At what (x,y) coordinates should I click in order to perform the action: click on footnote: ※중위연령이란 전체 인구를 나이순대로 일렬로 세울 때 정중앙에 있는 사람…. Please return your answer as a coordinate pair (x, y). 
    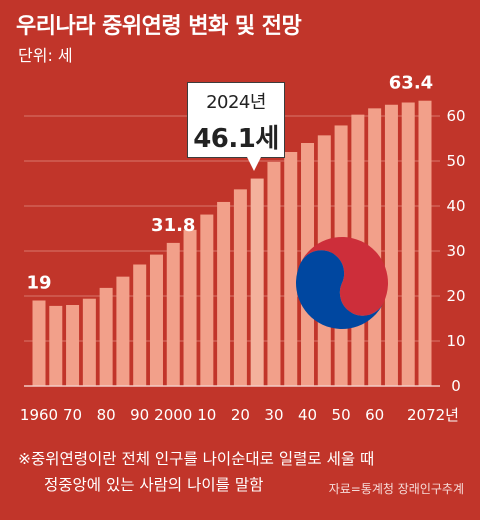
    Looking at the image, I should click on (243, 472).